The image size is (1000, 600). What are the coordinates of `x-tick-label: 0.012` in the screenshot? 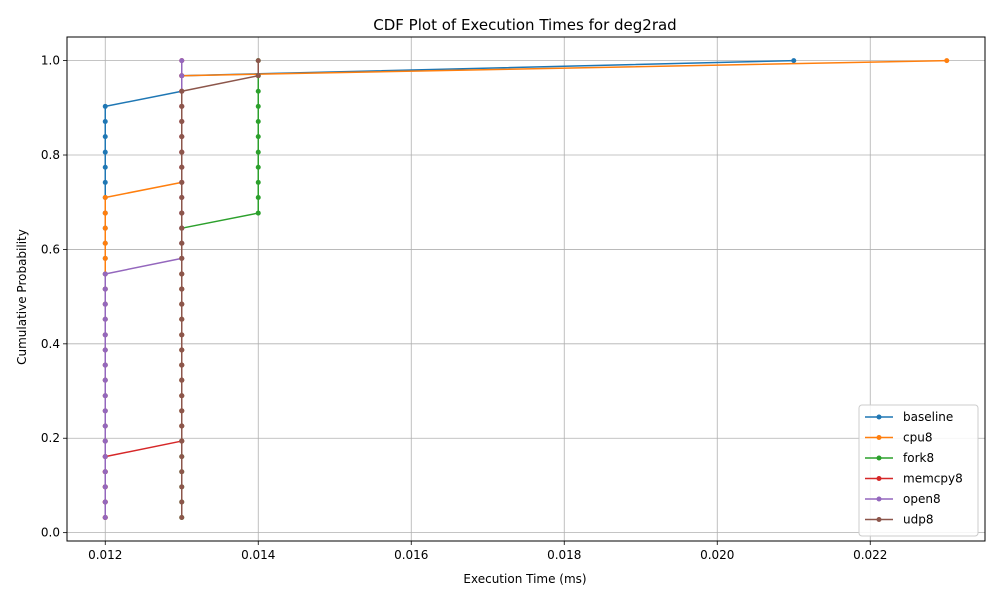 It's located at (105, 555).